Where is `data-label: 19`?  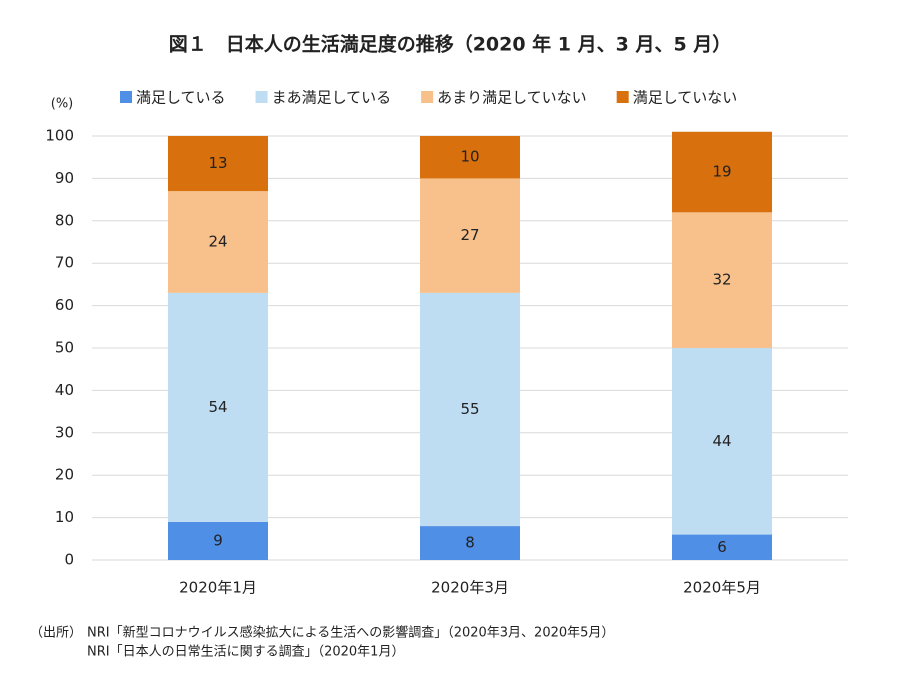
data-label: 19 is located at coordinates (721, 172).